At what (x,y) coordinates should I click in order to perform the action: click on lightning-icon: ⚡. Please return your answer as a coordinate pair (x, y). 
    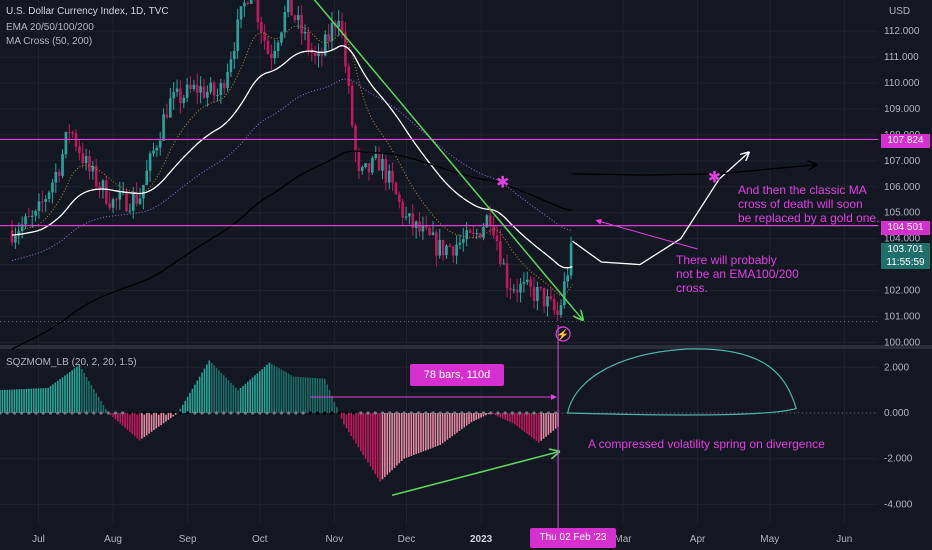
    Looking at the image, I should click on (563, 334).